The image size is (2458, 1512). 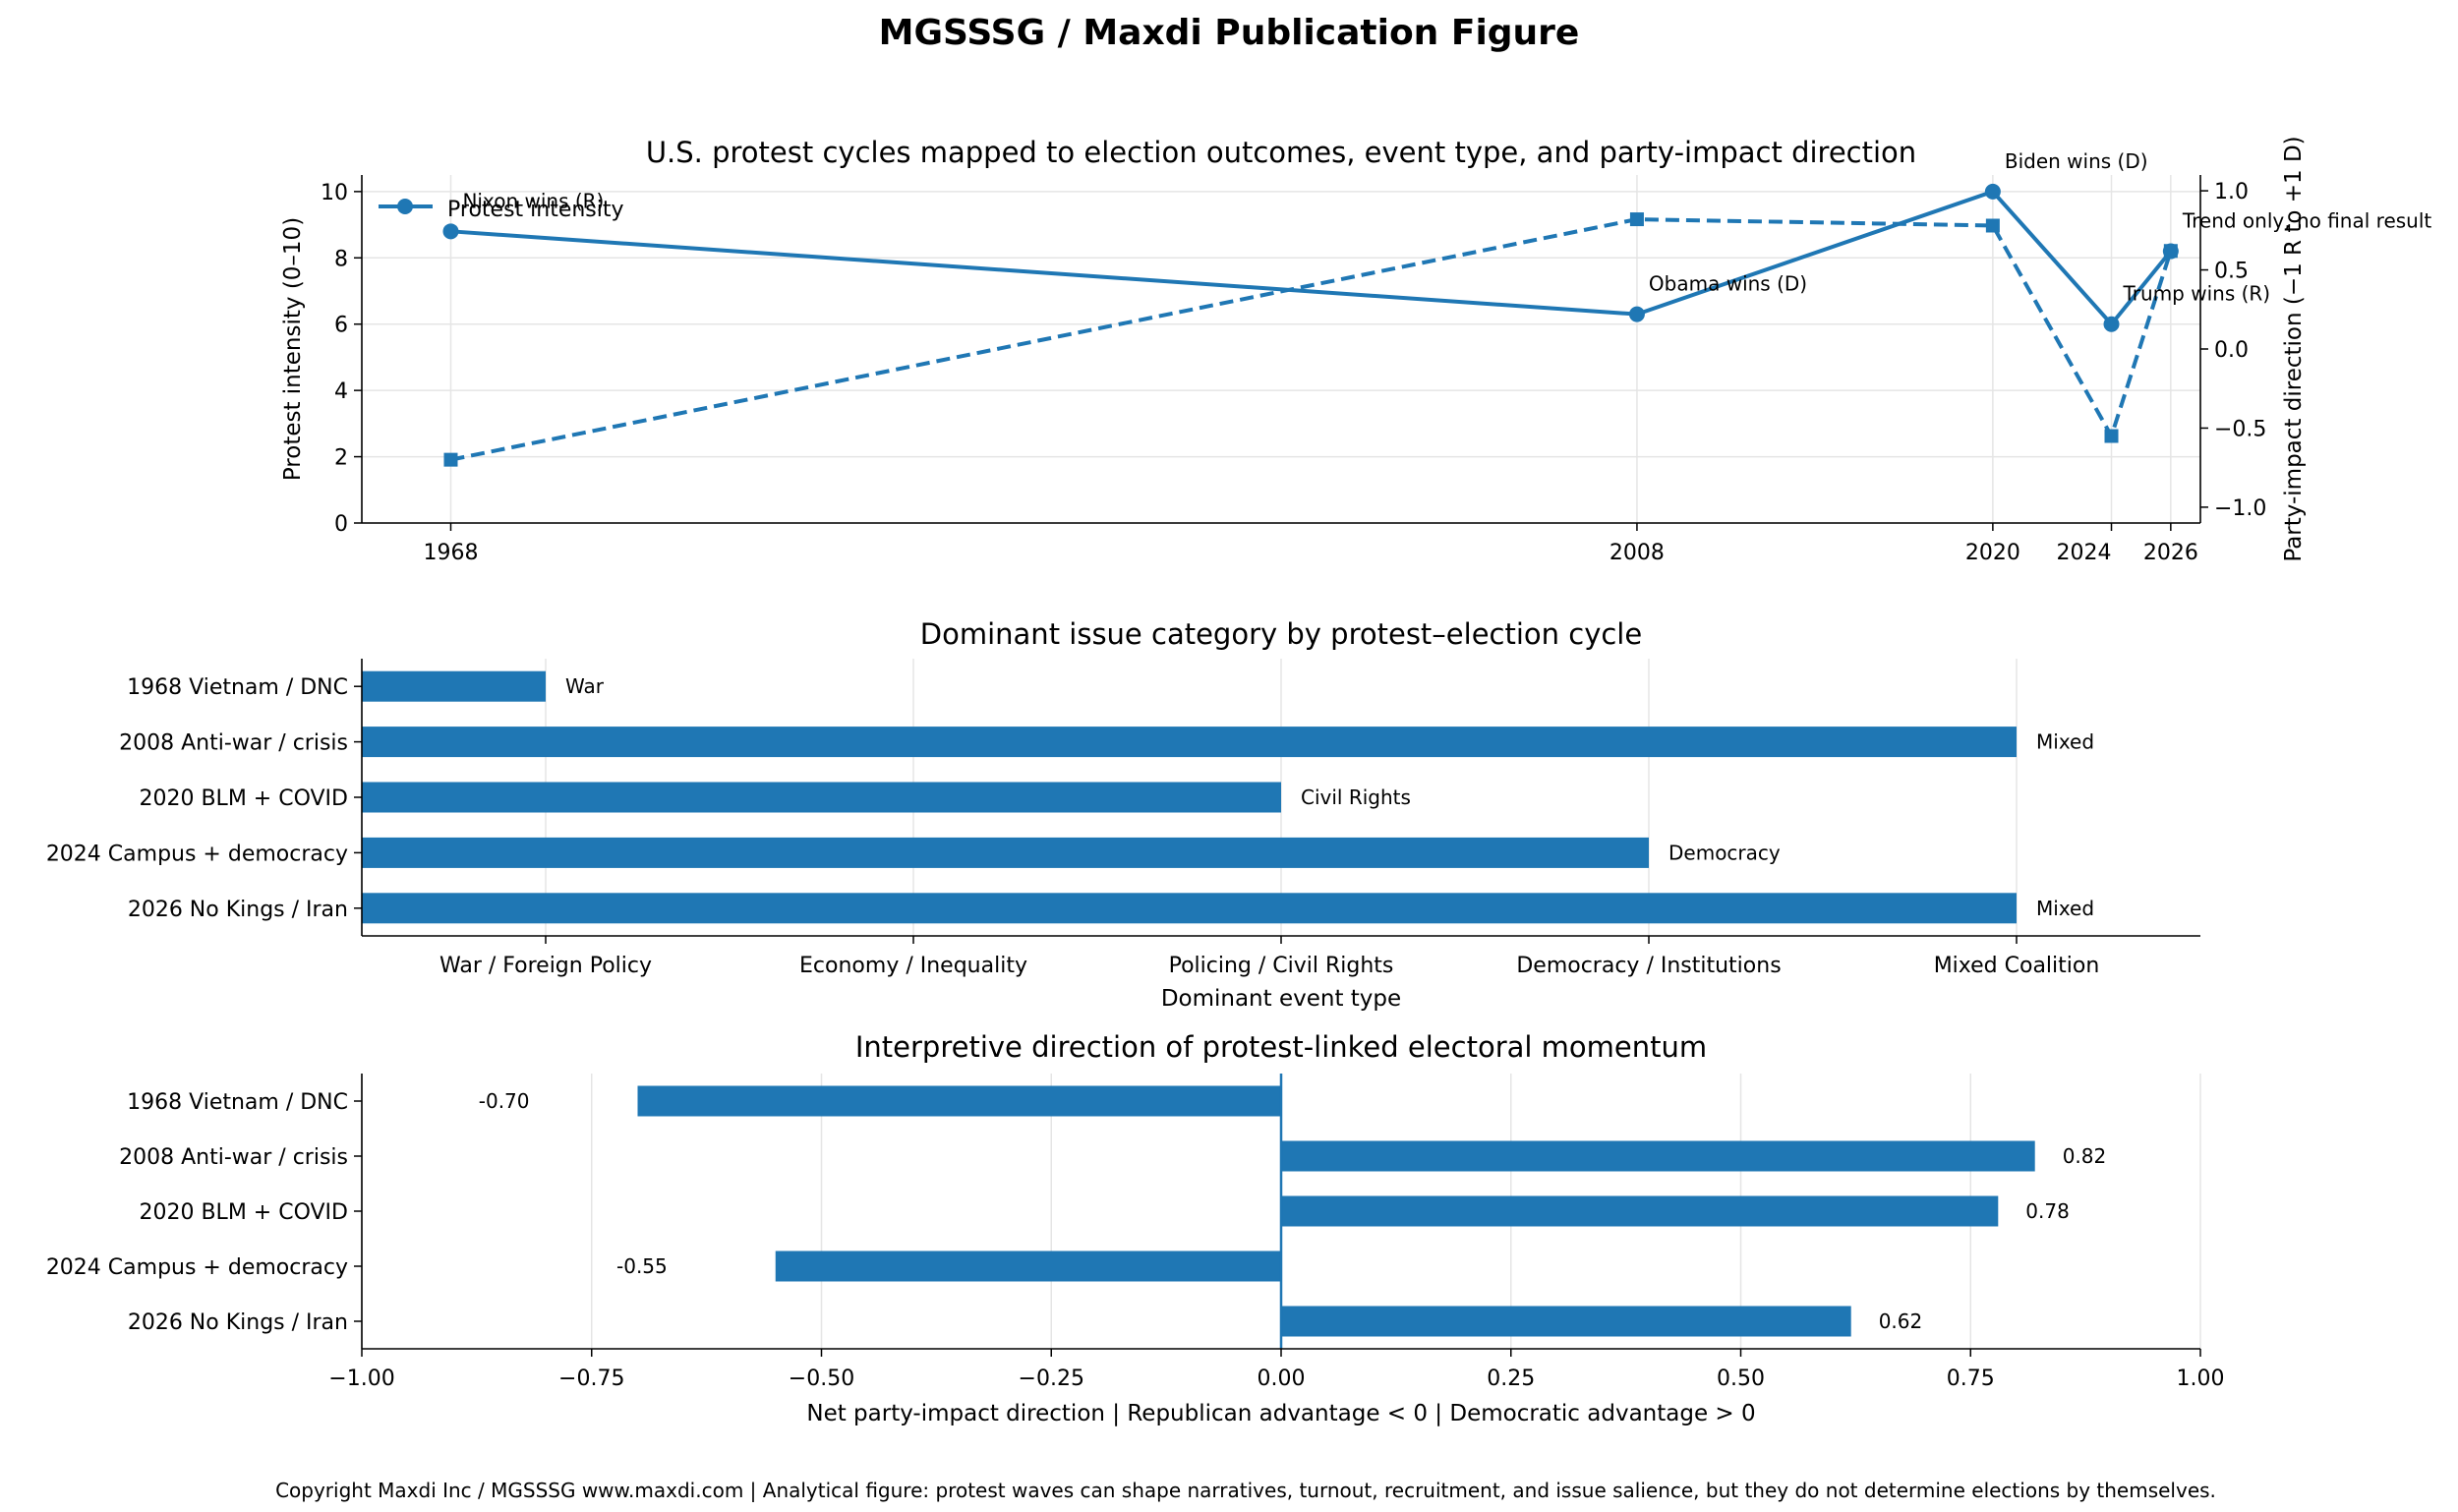 What do you see at coordinates (2076, 161) in the screenshot?
I see `annotation-2020: Biden wins (D)` at bounding box center [2076, 161].